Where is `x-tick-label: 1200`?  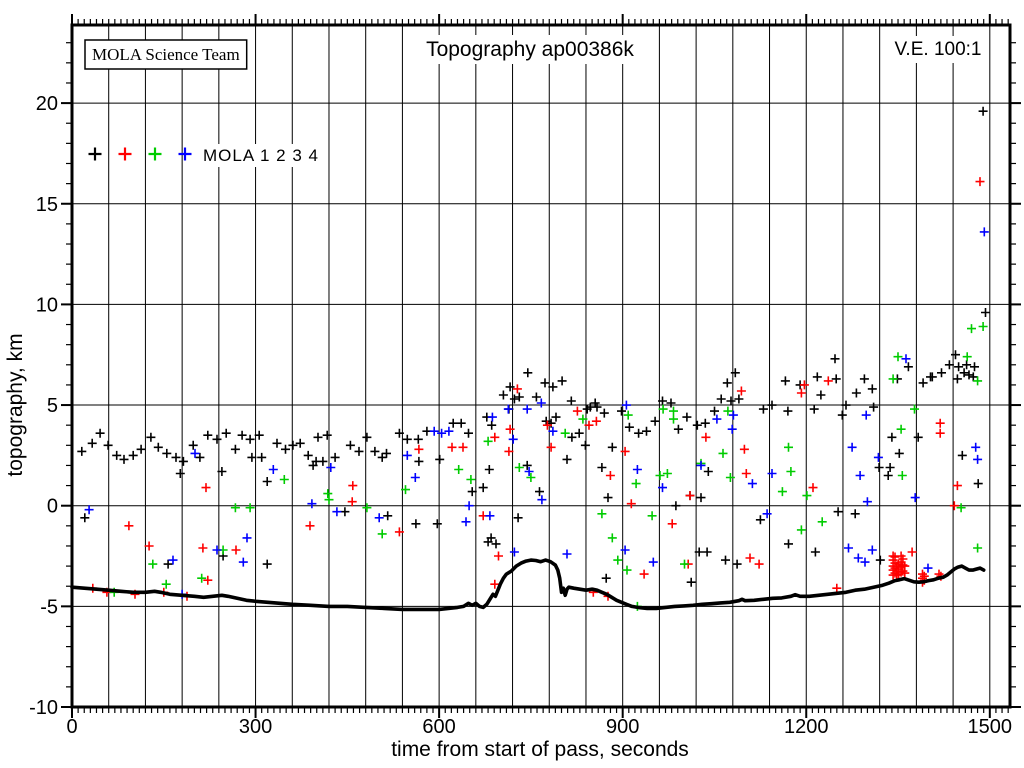
x-tick-label: 1200 is located at coordinates (806, 727).